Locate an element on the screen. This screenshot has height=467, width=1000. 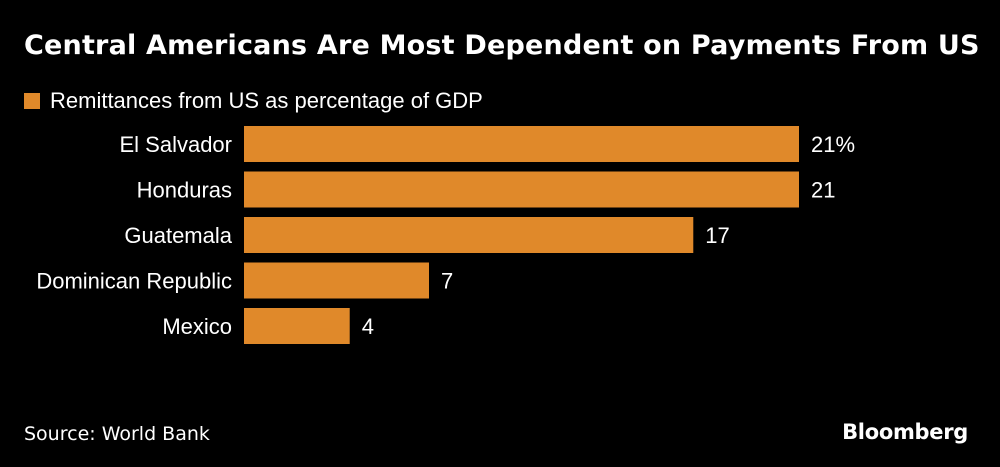
category-label: El Salvador is located at coordinates (175, 144).